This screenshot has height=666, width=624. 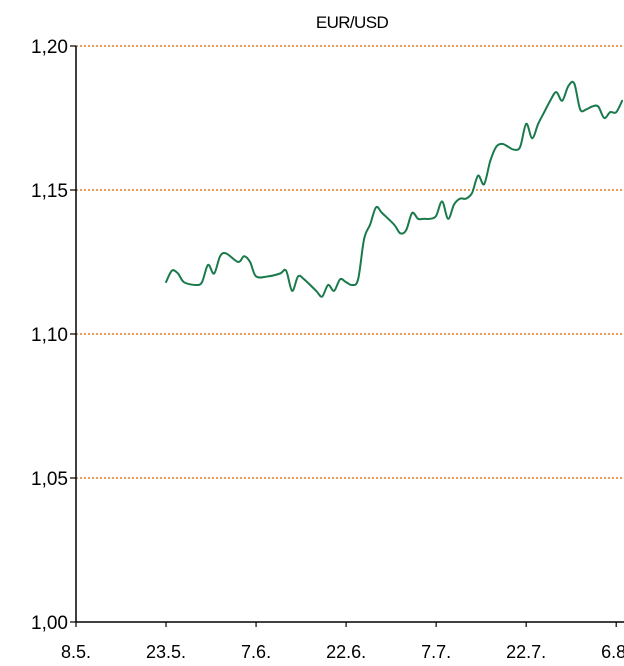 I want to click on y-tick-label-2: 1,10, so click(x=49, y=335).